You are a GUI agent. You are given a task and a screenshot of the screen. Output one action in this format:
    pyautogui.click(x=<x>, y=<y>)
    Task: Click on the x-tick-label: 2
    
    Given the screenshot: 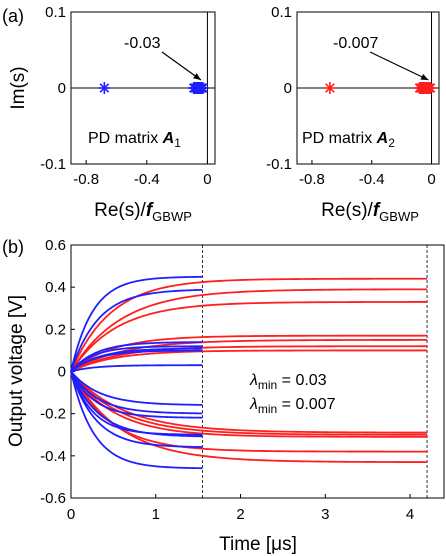 What is the action you would take?
    pyautogui.click(x=240, y=514)
    